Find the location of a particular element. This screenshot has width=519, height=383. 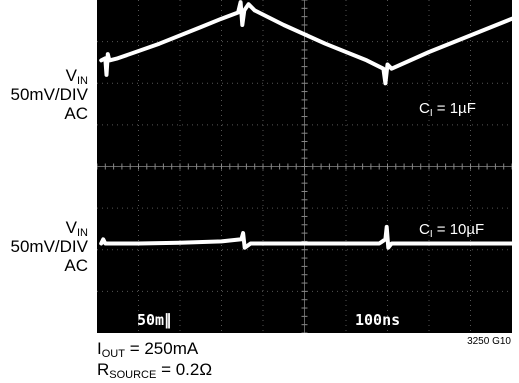

channel-2-label: VIN 50mV/DIV AC is located at coordinates (44, 246).